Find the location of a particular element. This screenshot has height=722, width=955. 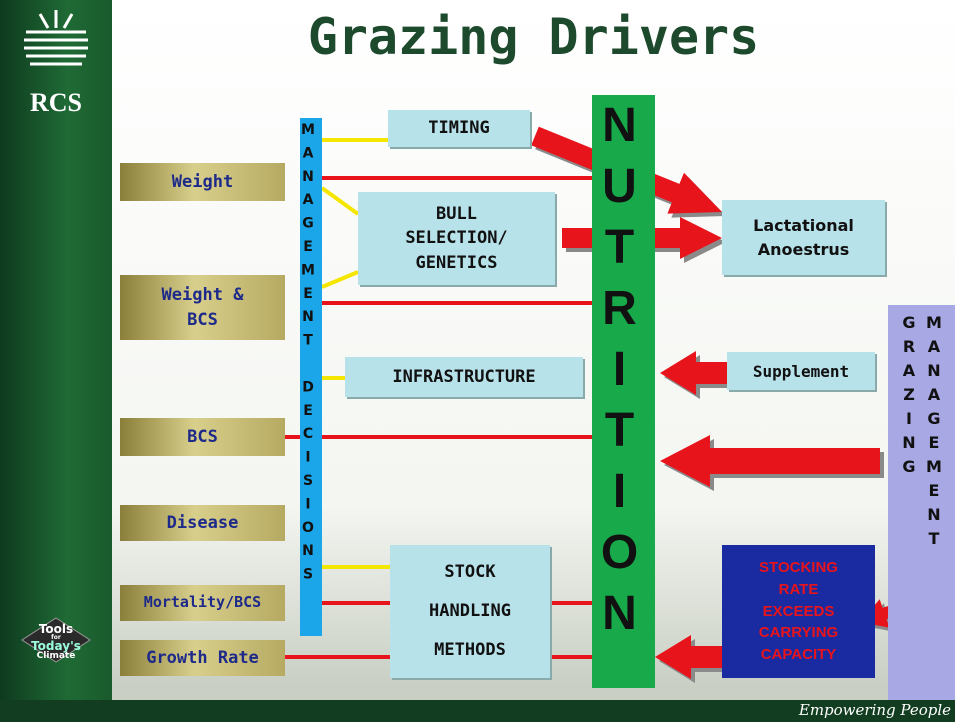

nutrition-text: NUTRITION is located at coordinates (619, 373).